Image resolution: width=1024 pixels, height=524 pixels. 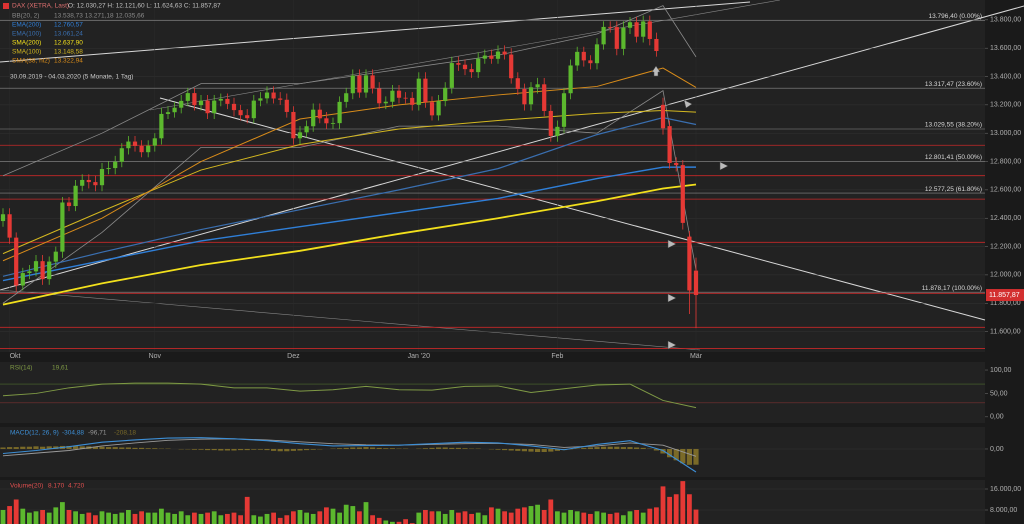 I want to click on rsi-panel, so click(x=492, y=392).